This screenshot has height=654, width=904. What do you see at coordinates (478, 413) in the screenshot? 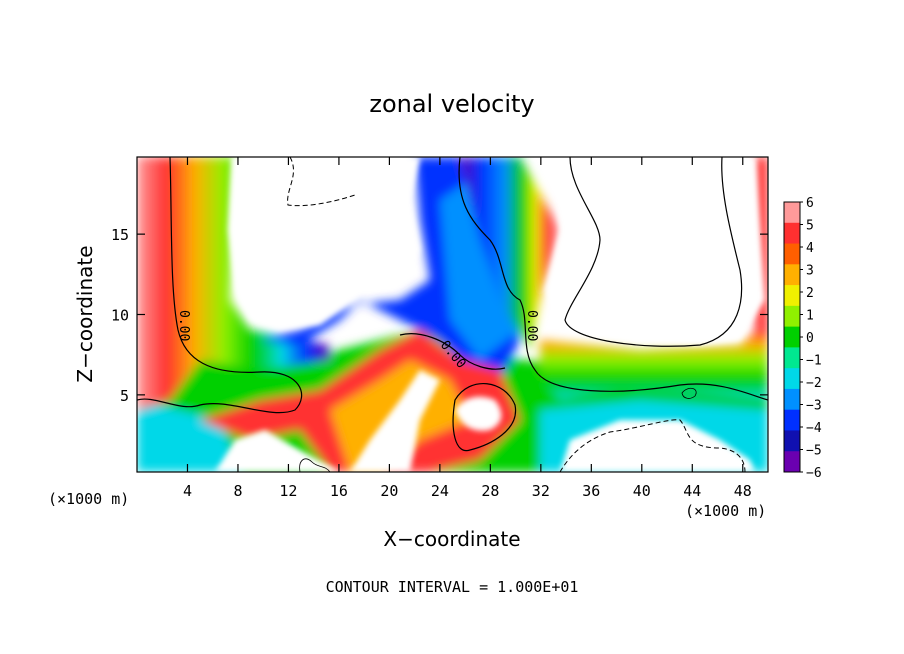
I see `void-lower-center-blob` at bounding box center [478, 413].